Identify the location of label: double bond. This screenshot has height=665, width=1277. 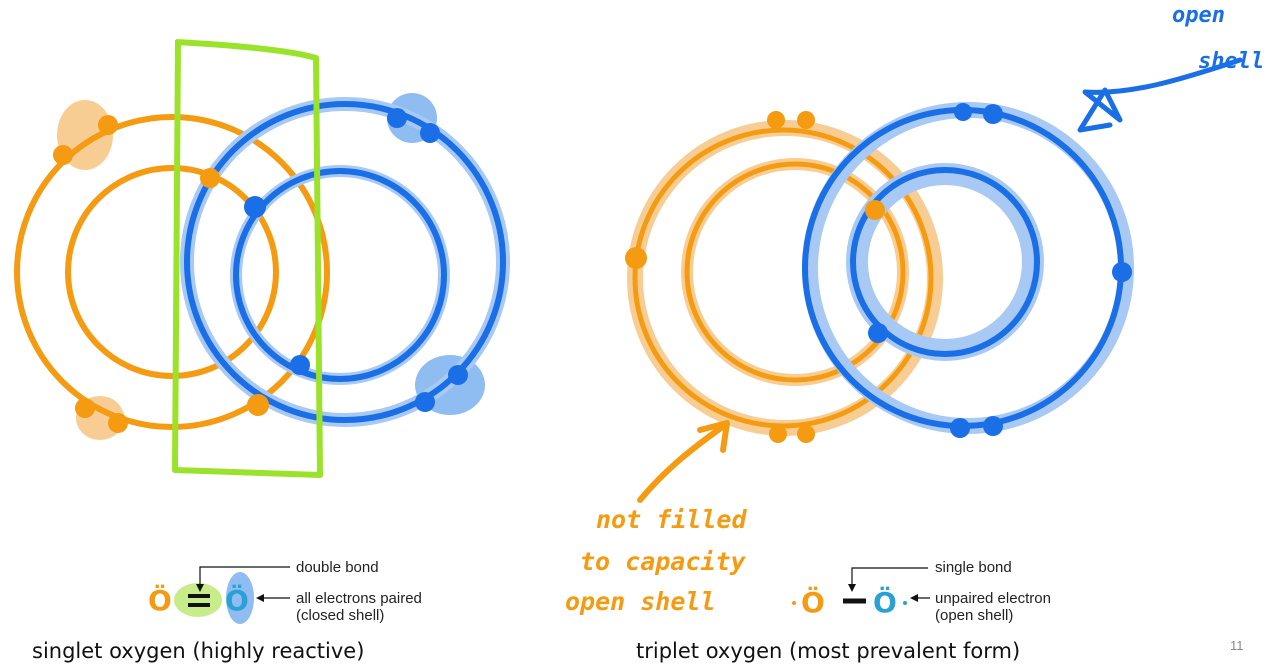
(337, 567).